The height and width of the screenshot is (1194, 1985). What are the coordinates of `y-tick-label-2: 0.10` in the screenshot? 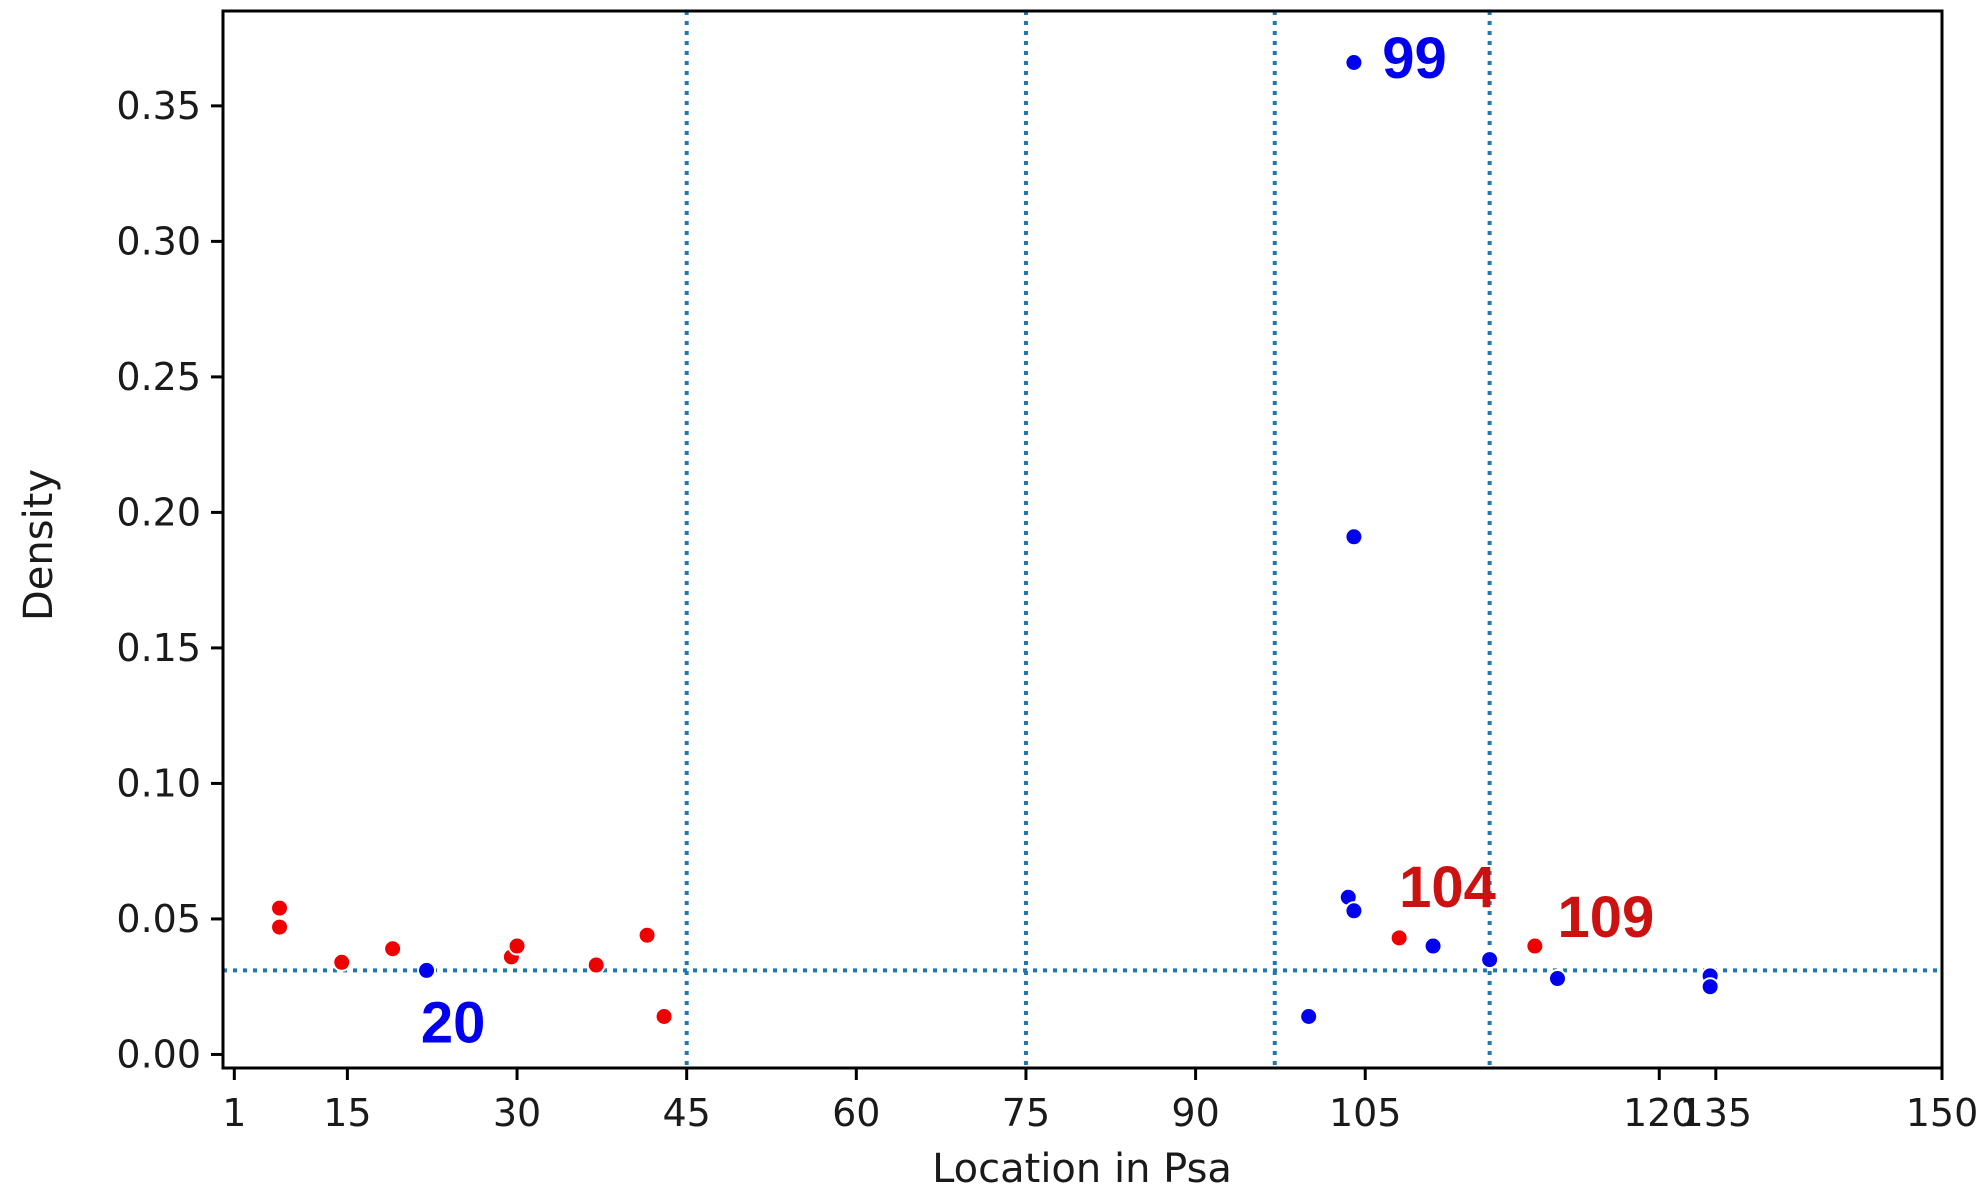 It's located at (158, 783).